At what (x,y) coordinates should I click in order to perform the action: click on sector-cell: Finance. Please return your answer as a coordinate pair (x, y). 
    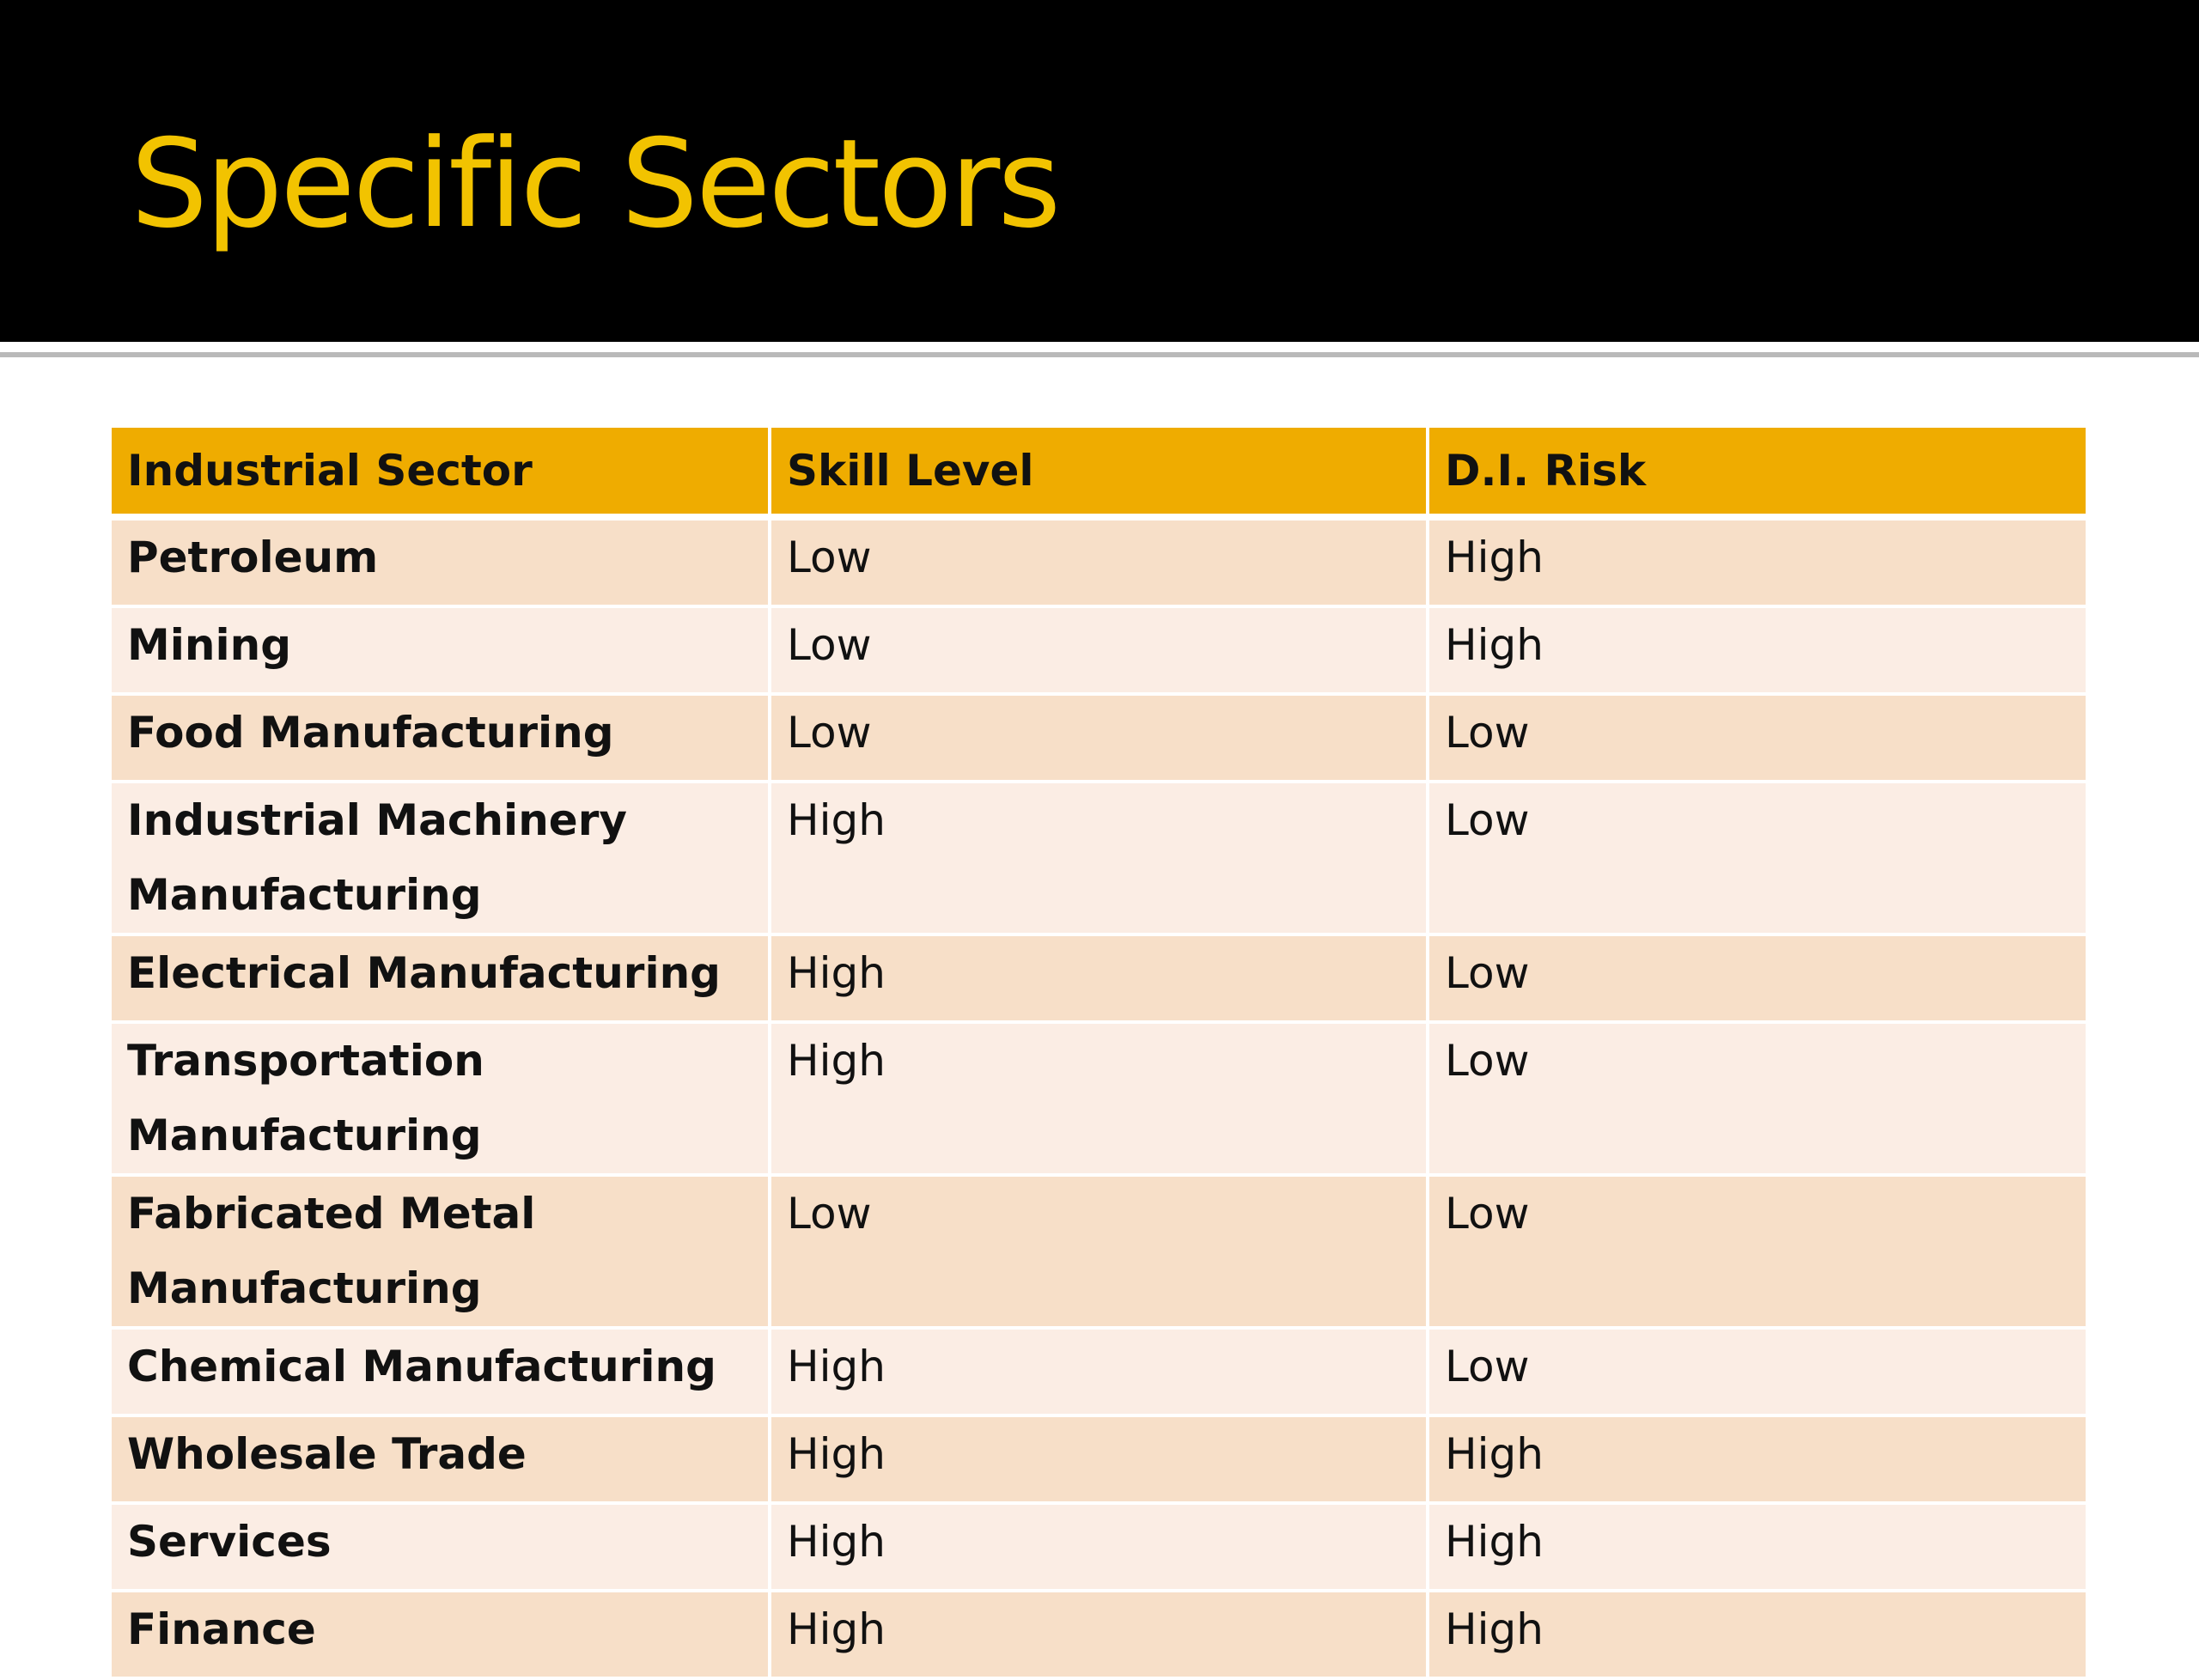
    Looking at the image, I should click on (442, 1636).